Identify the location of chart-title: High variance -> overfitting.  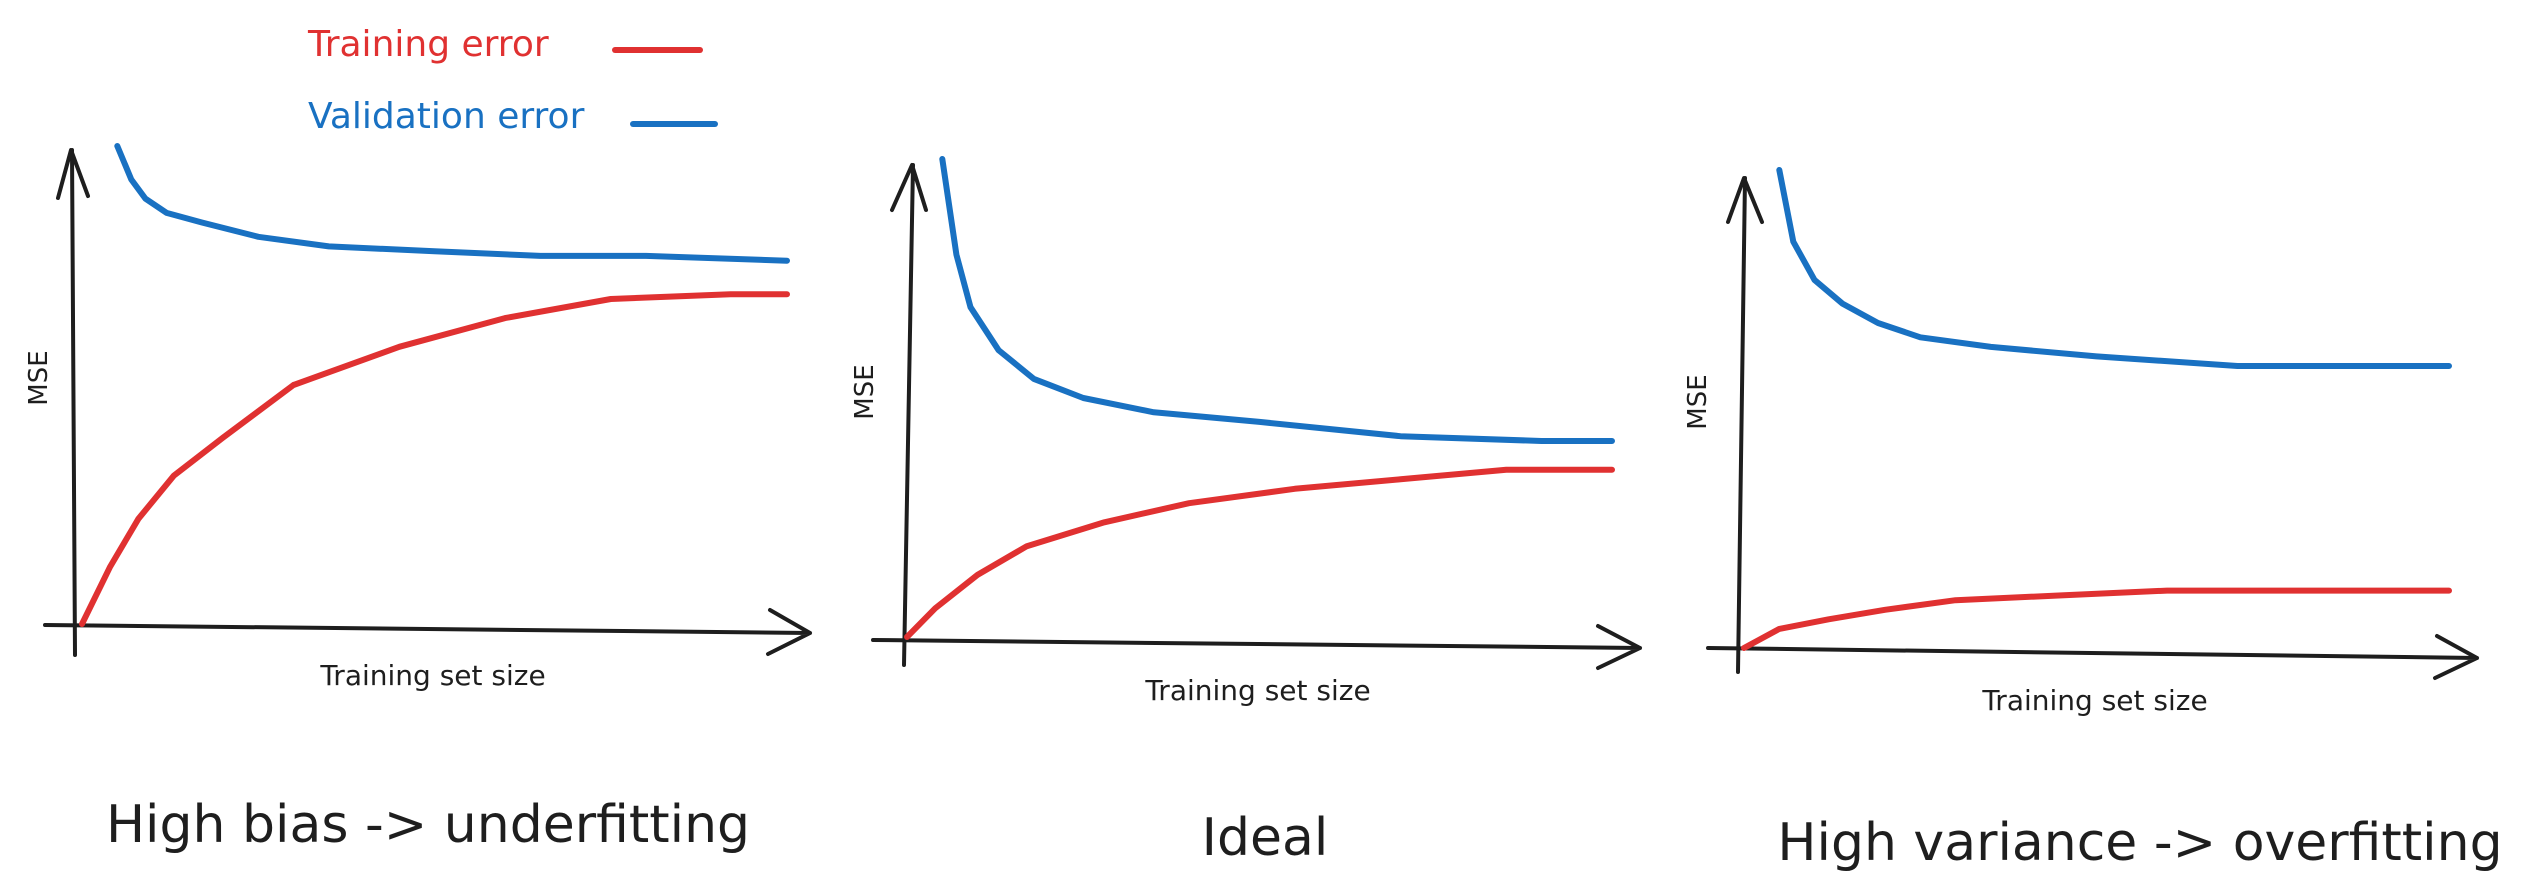
(2139, 843).